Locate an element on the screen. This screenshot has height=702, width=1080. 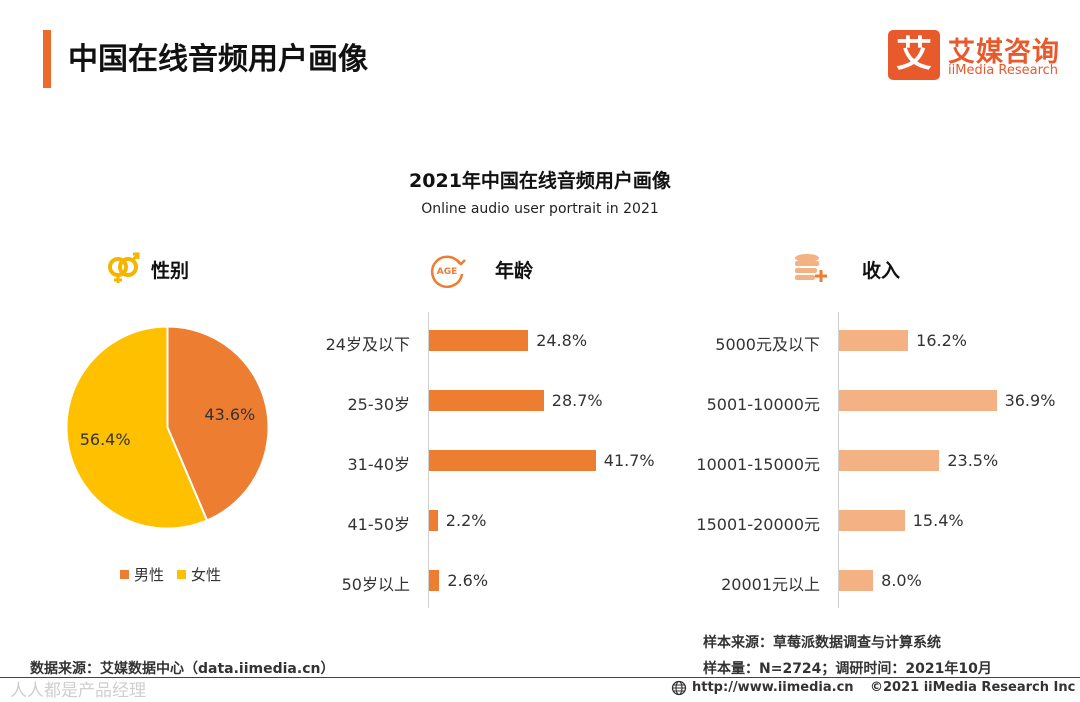
section-title-age: 年龄 is located at coordinates (514, 271).